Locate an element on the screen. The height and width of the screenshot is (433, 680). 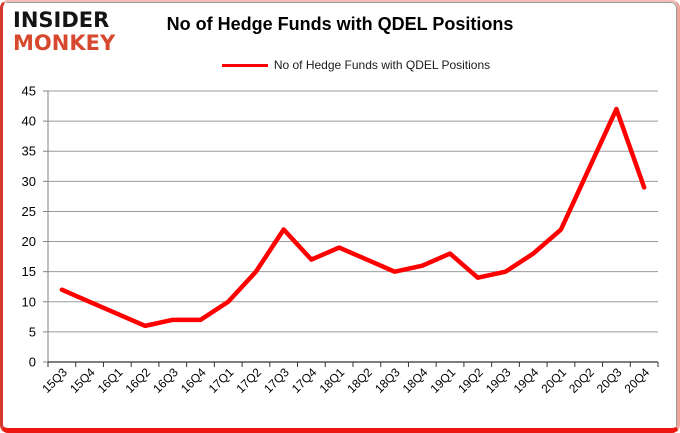
x-axis-category-label: 15Q4 is located at coordinates (82, 380).